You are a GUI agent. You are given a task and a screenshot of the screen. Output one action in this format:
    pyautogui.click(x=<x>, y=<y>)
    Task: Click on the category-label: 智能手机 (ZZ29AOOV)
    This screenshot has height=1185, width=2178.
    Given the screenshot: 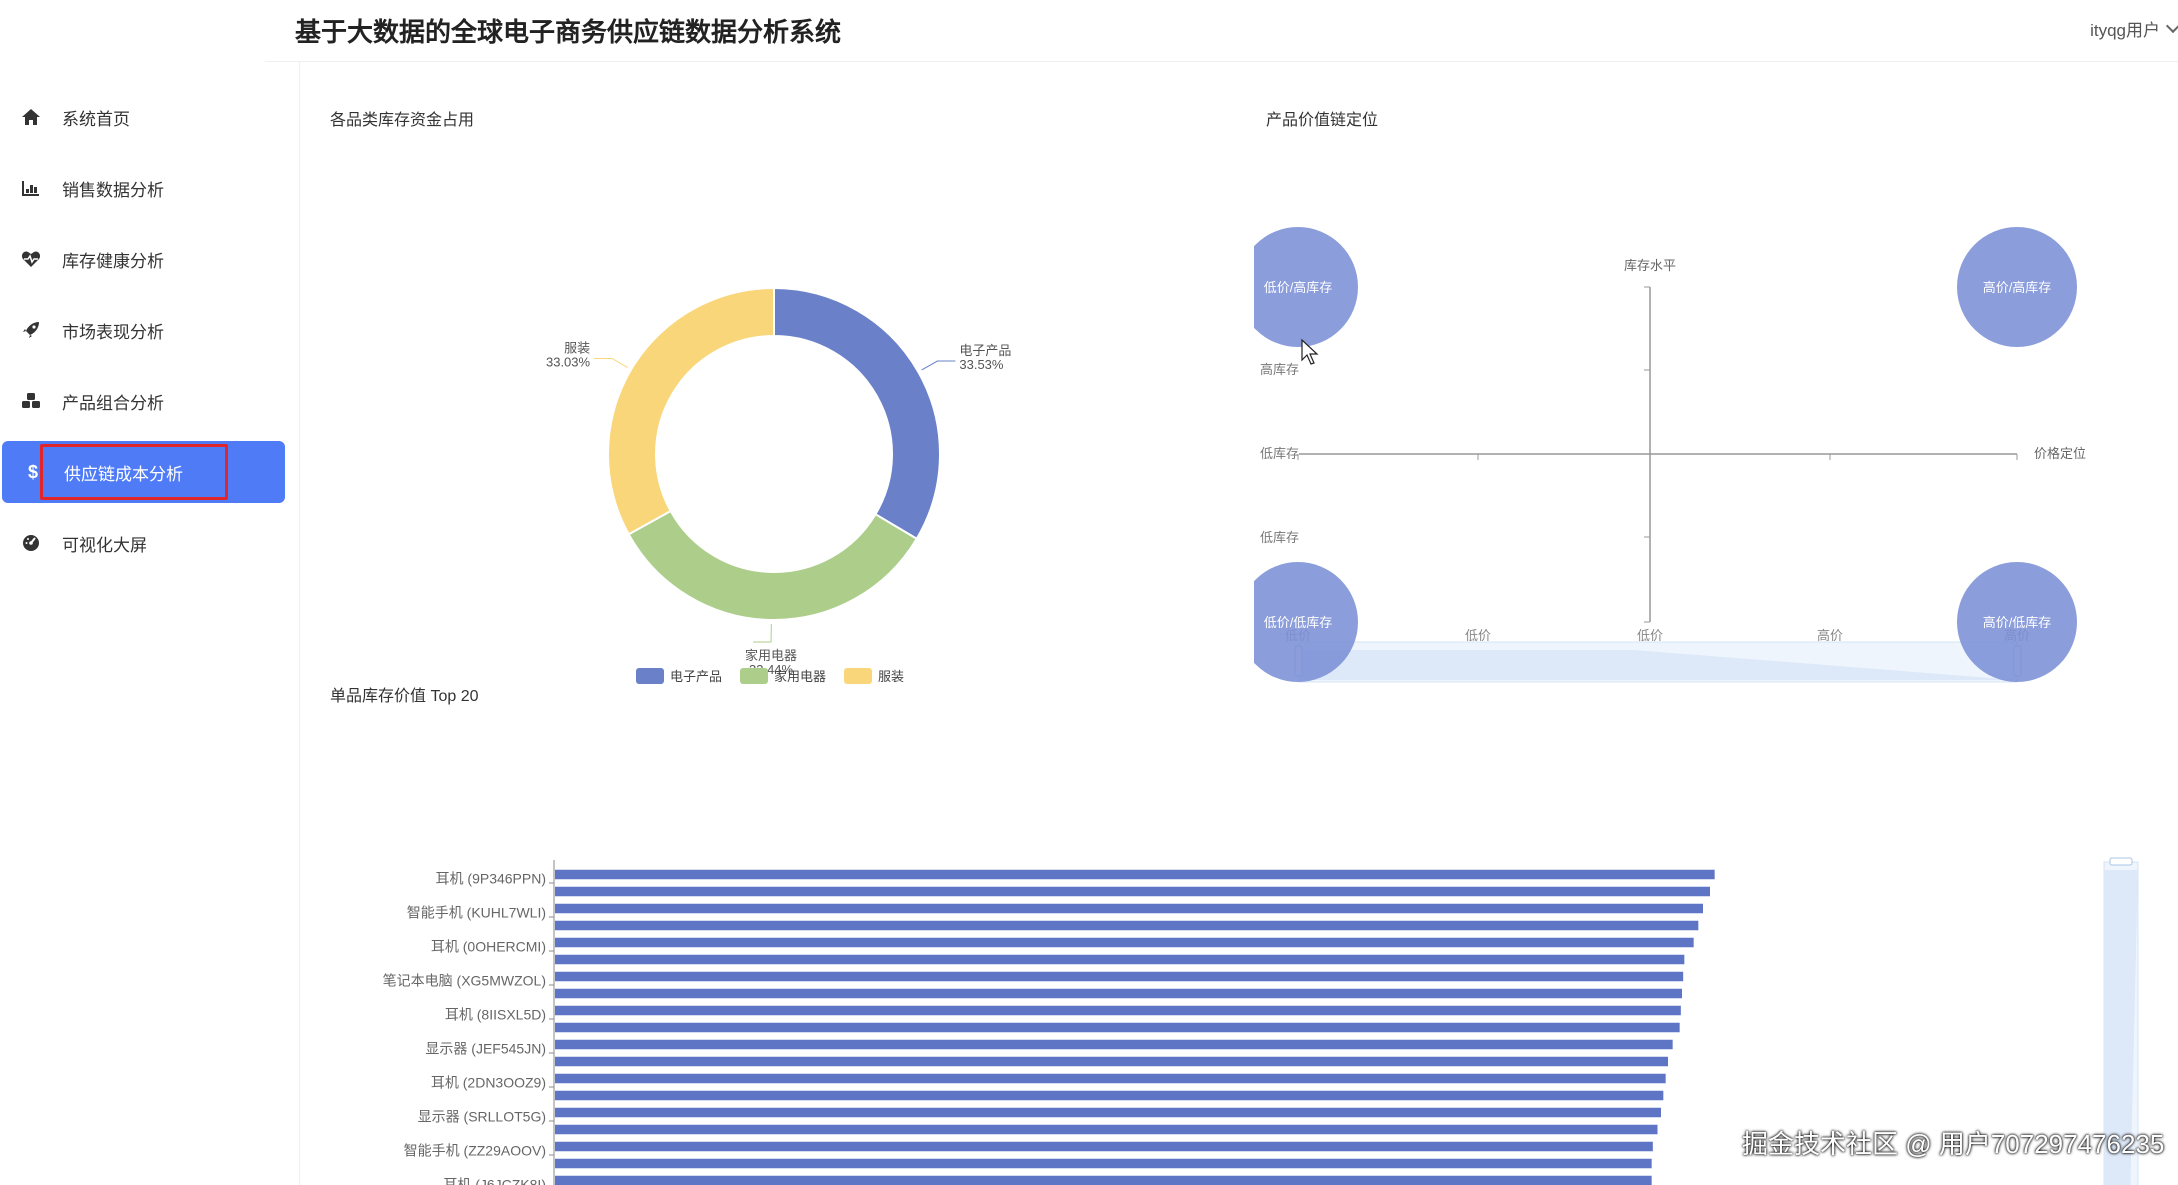 What is the action you would take?
    pyautogui.click(x=475, y=1151)
    